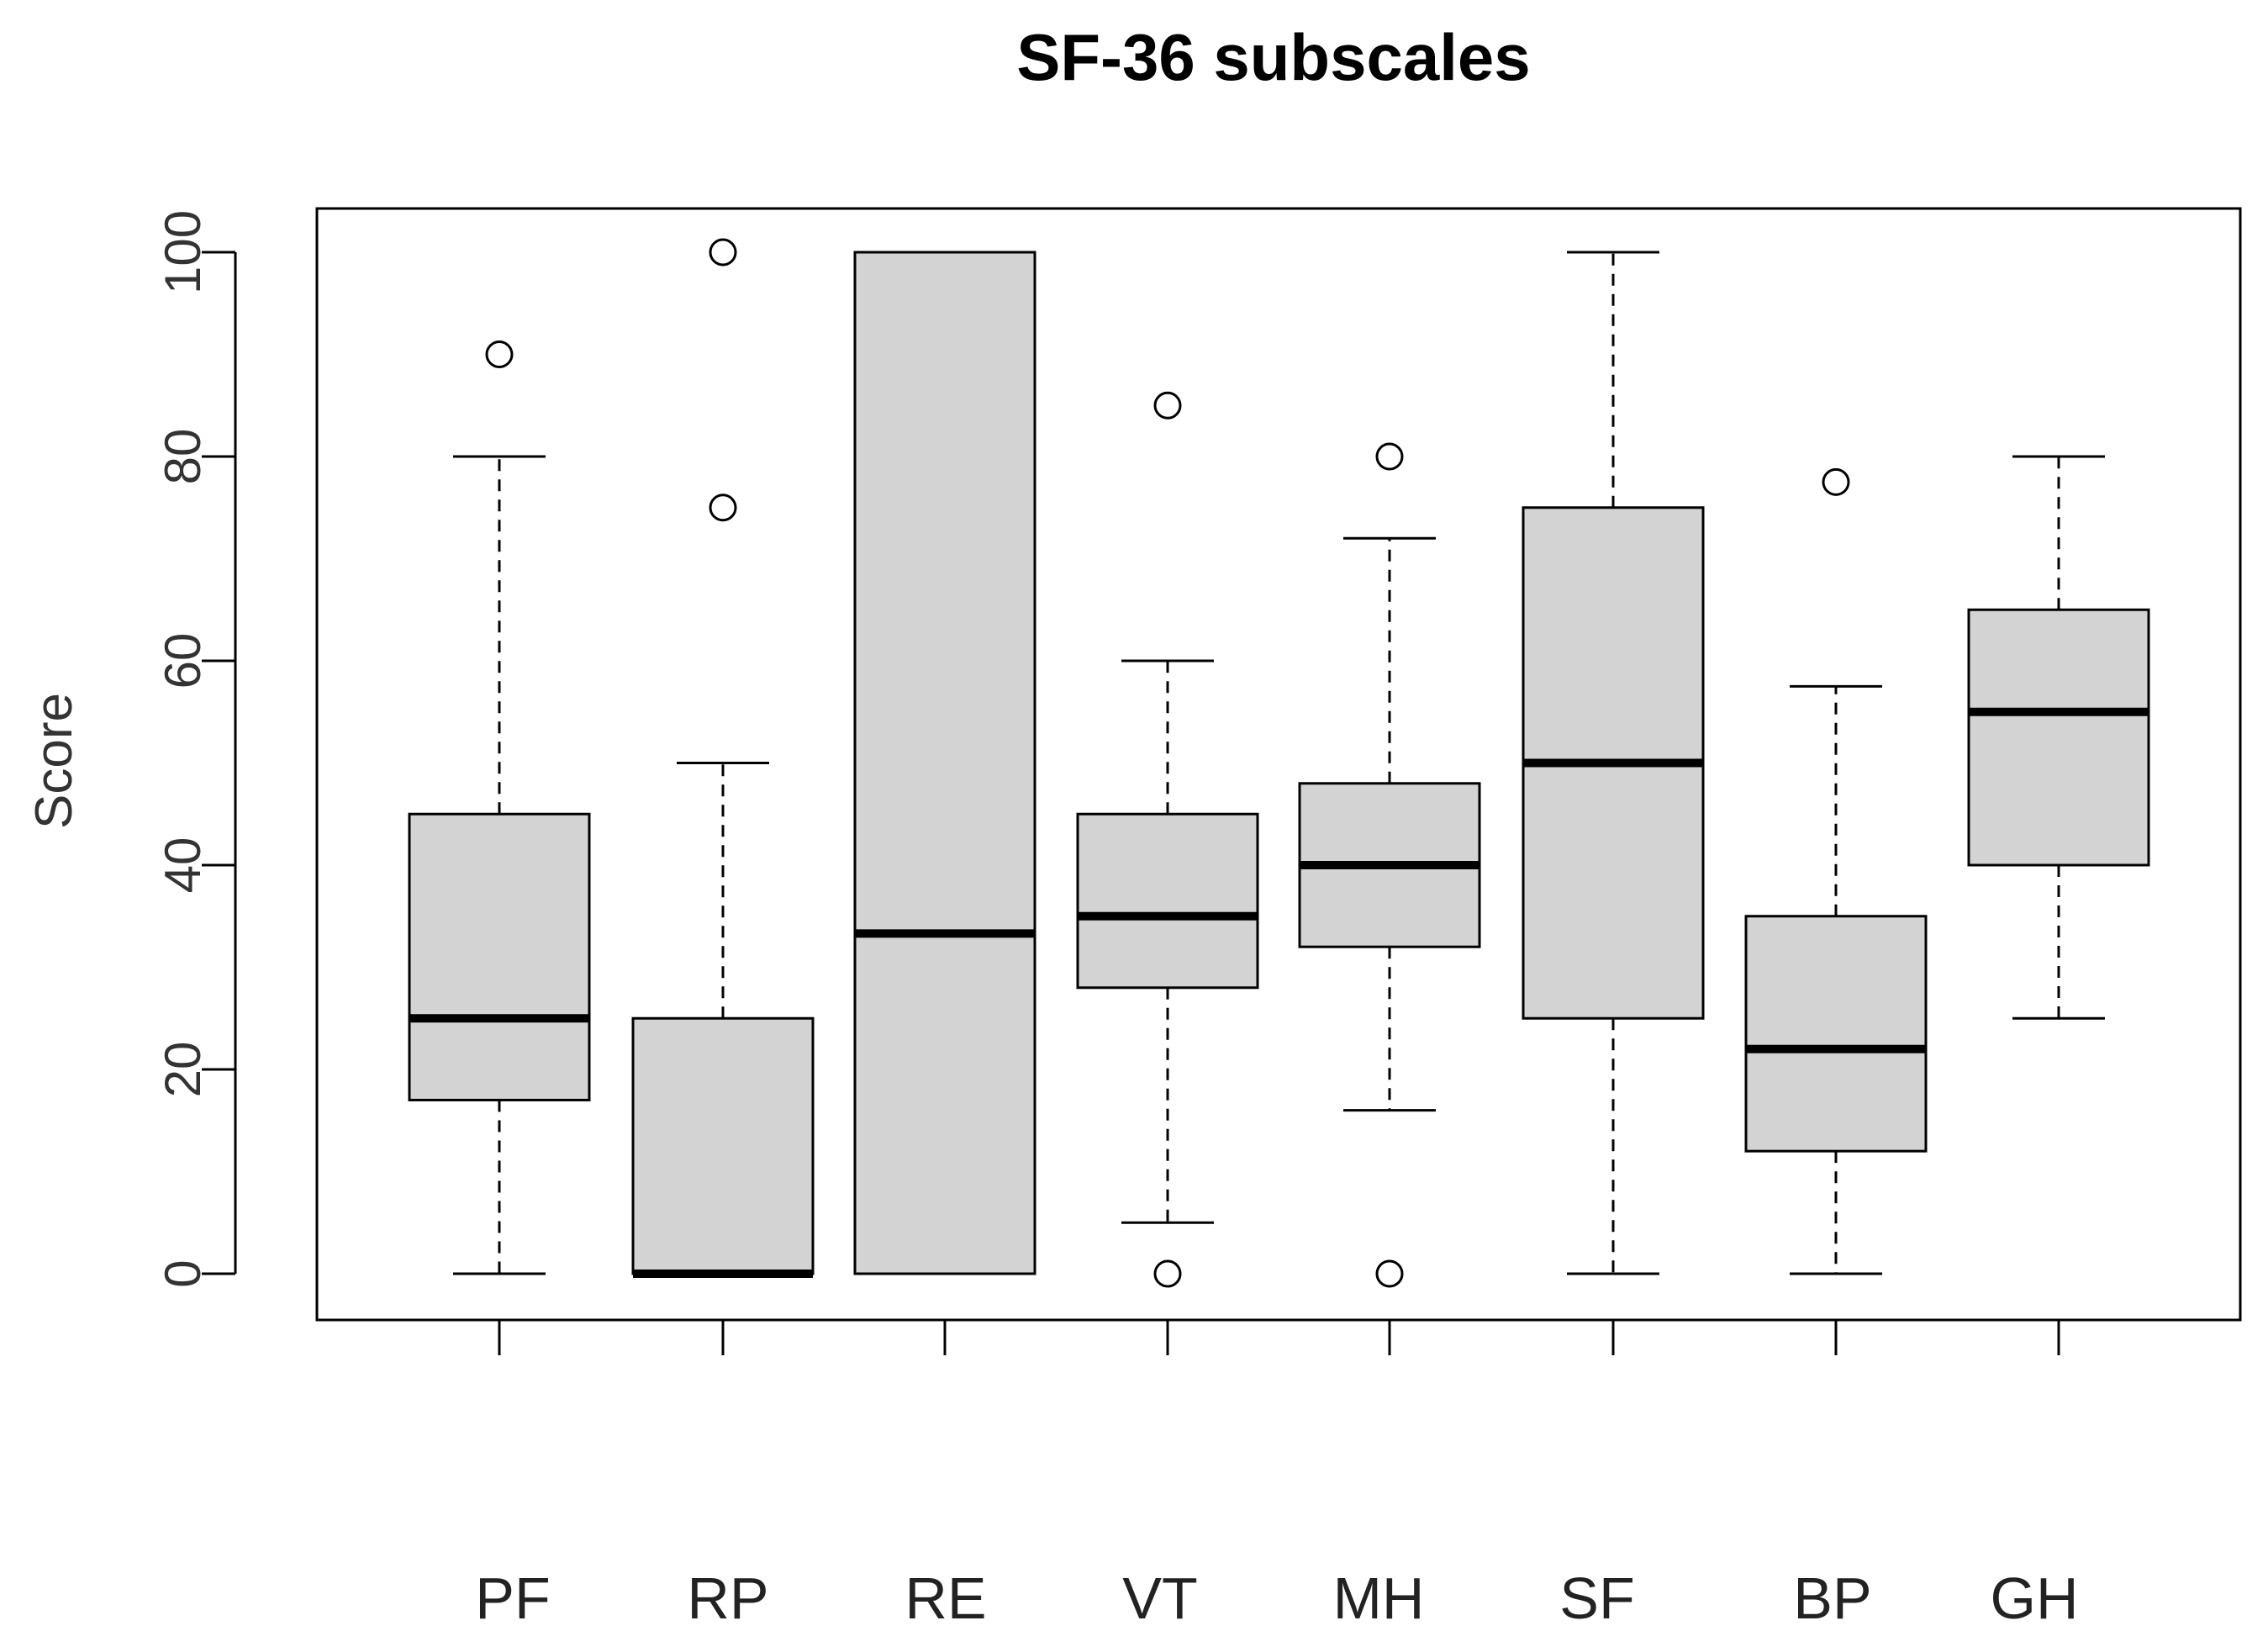  What do you see at coordinates (183, 1070) in the screenshot?
I see `y-tick-label-20: 20` at bounding box center [183, 1070].